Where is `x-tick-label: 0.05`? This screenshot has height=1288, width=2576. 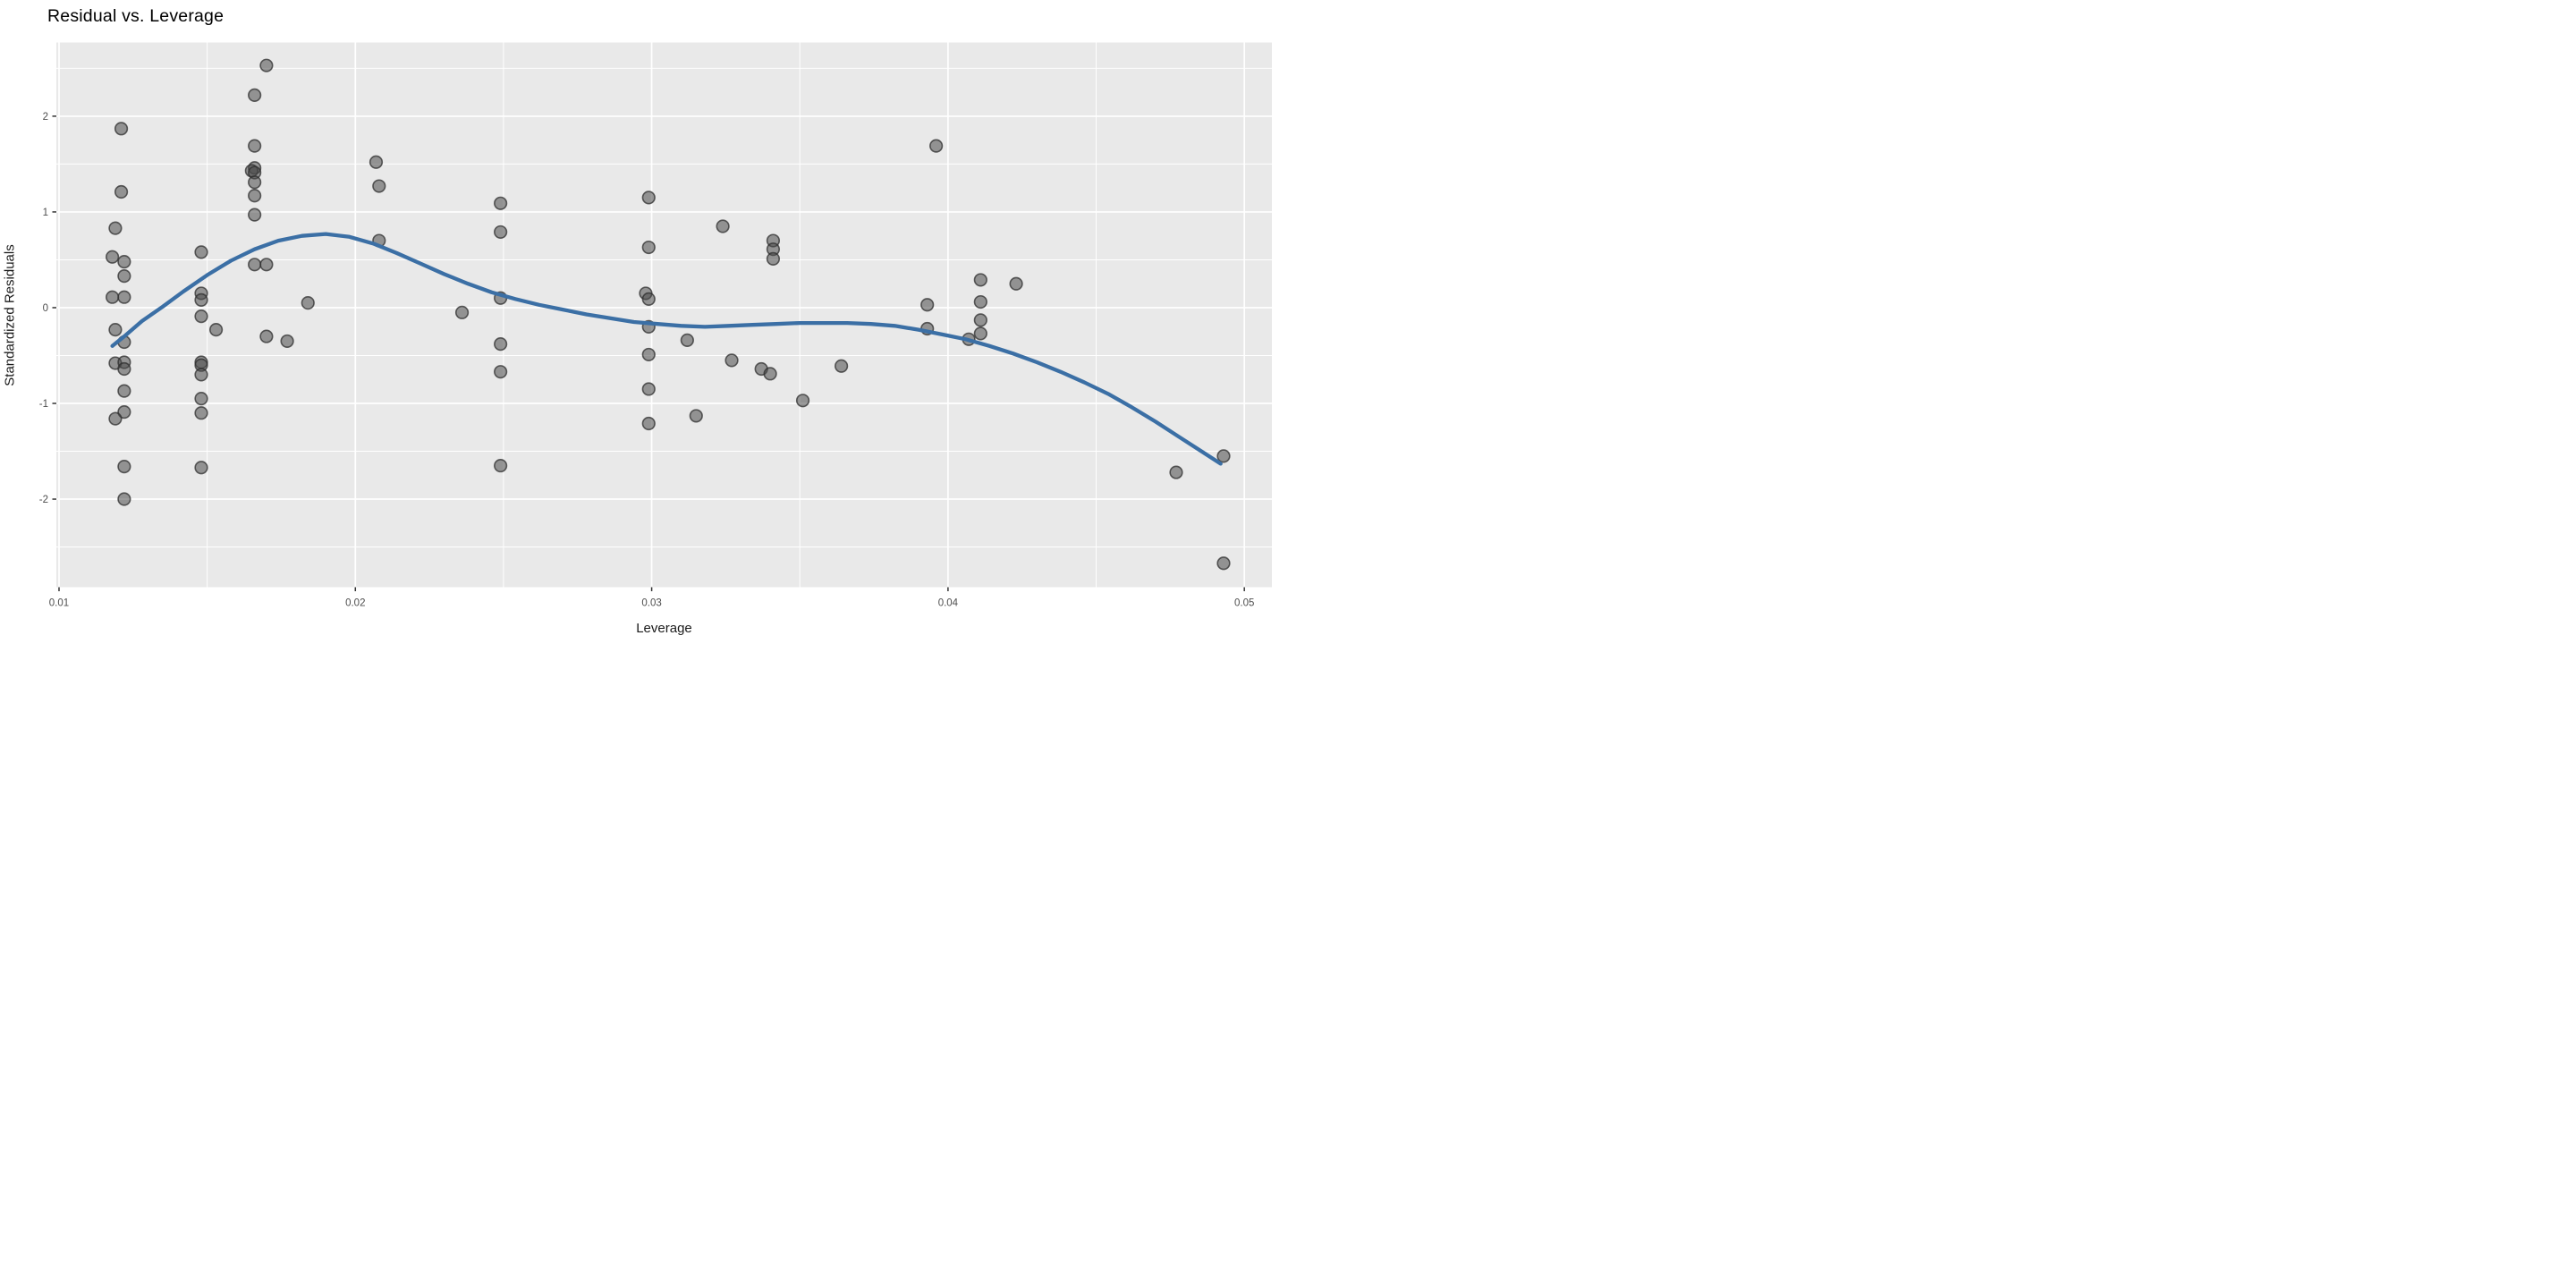
x-tick-label: 0.05 is located at coordinates (1244, 603).